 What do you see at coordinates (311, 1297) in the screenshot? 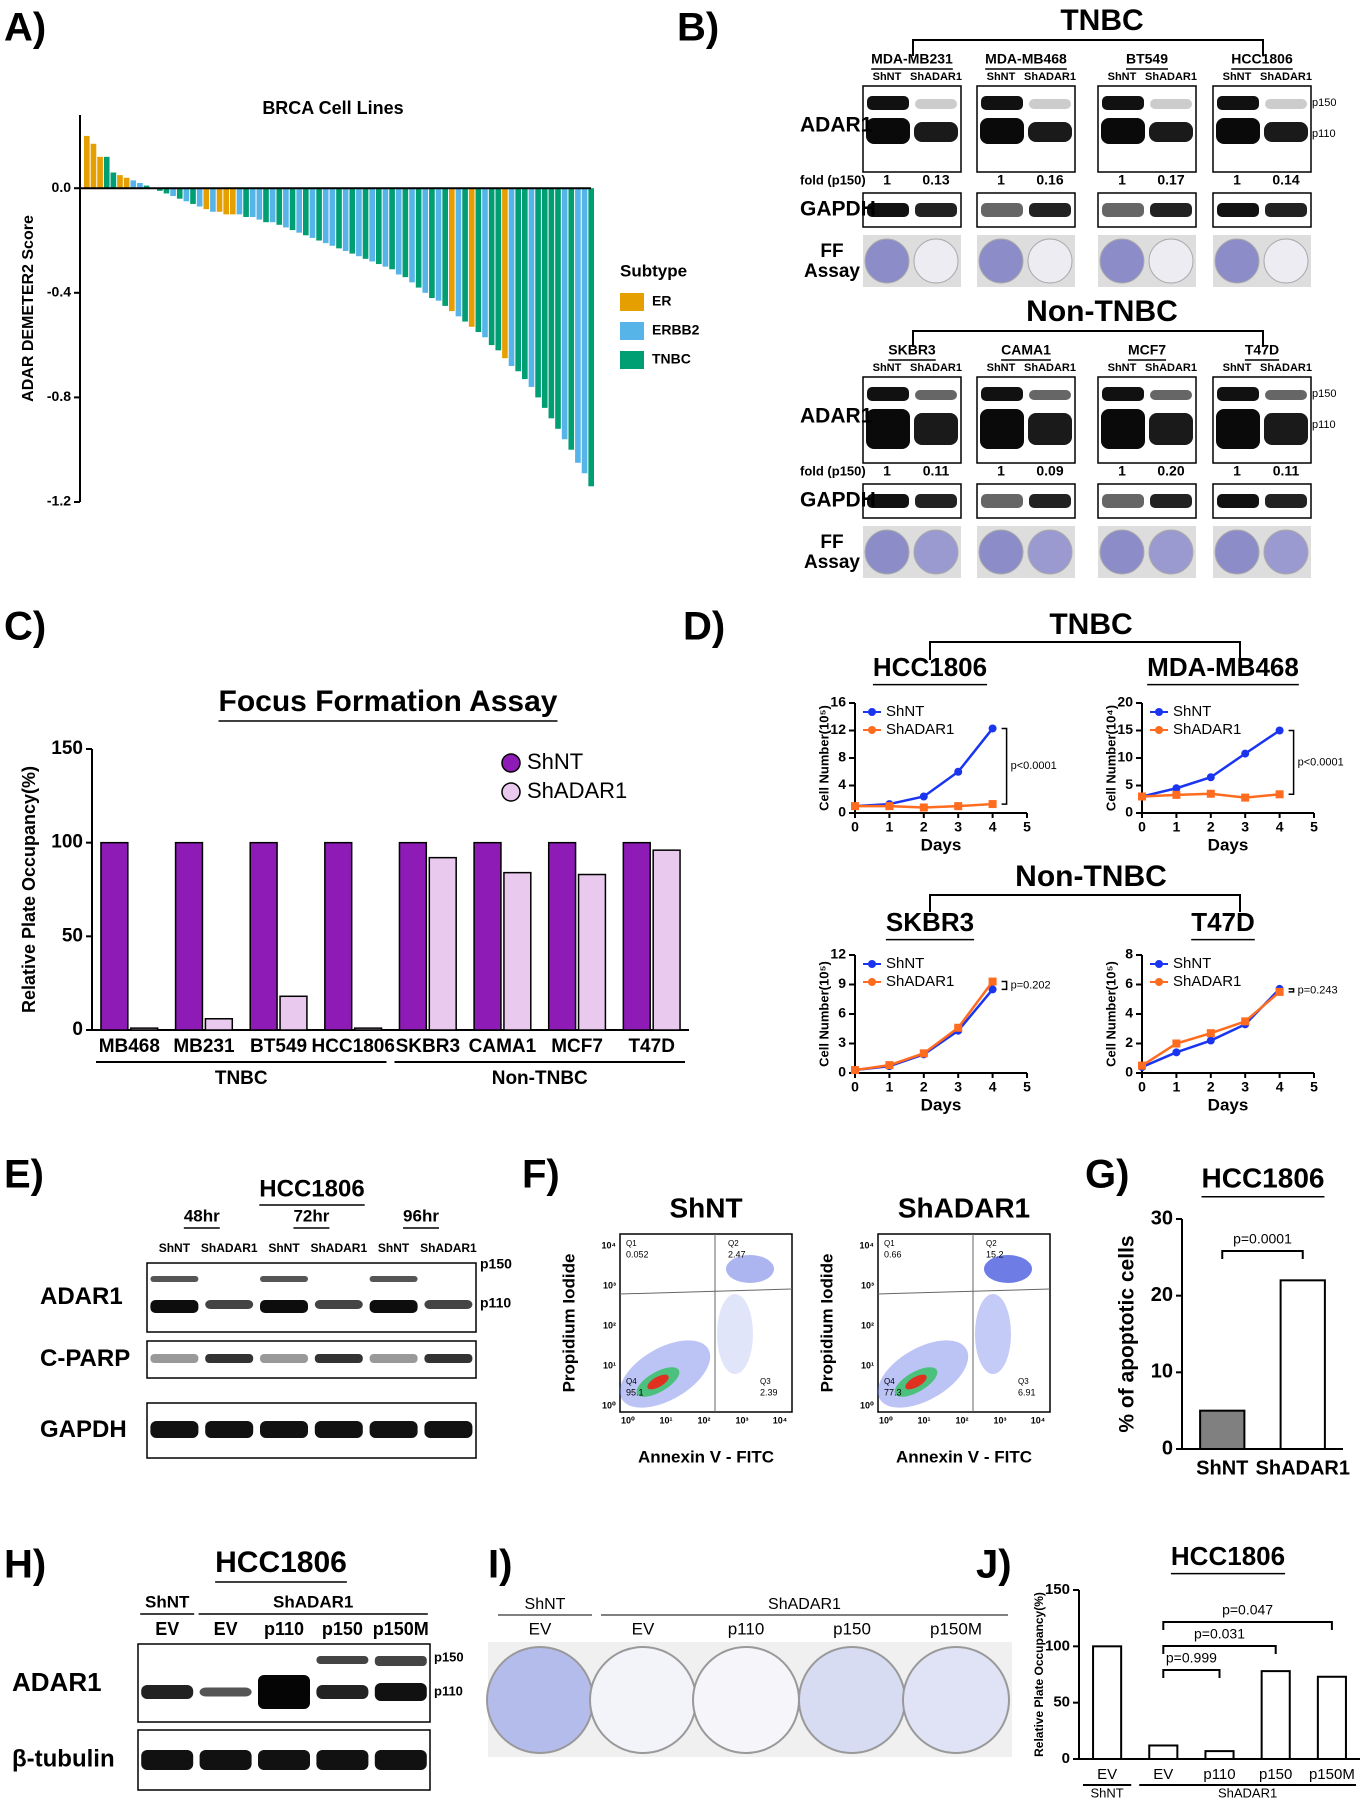
I see `blot` at bounding box center [311, 1297].